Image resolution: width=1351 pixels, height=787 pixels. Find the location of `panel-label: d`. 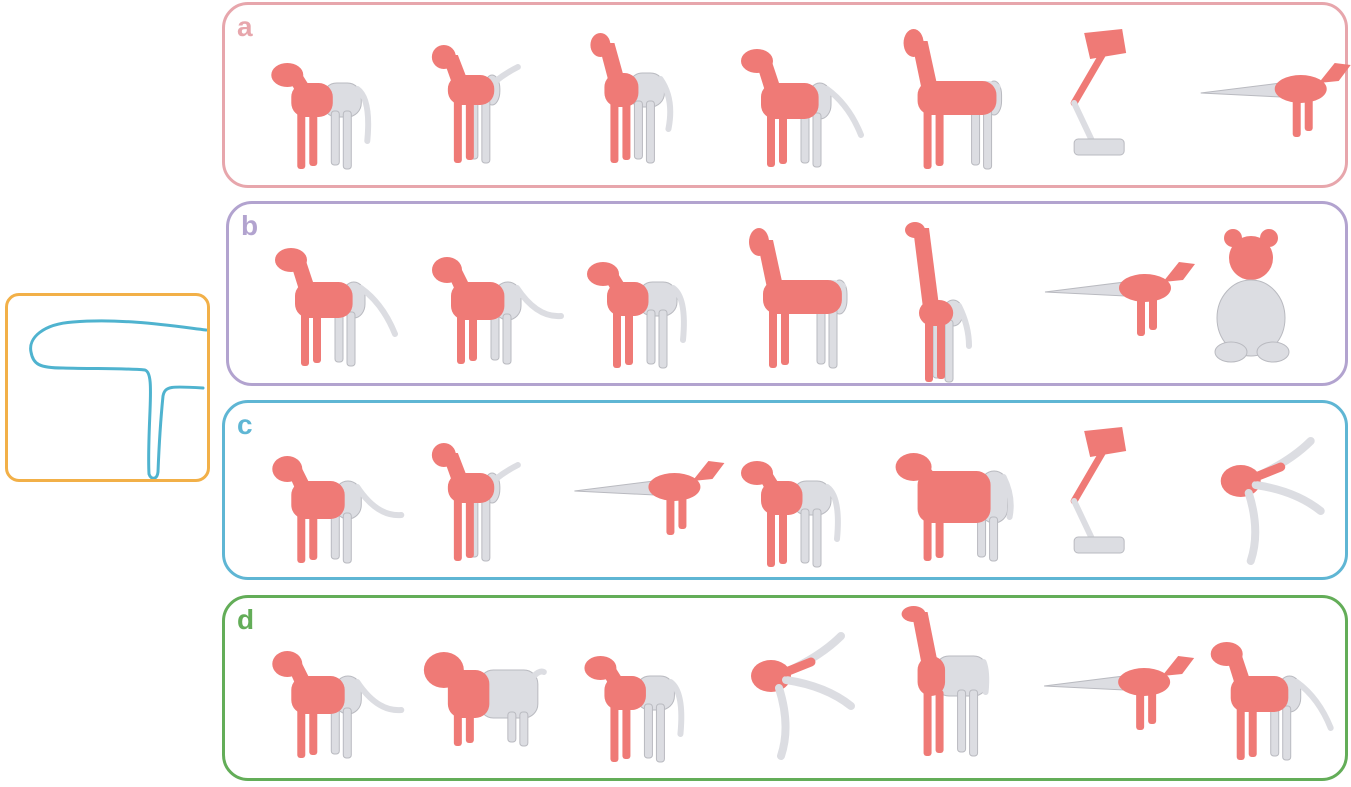

panel-label: d is located at coordinates (246, 619).